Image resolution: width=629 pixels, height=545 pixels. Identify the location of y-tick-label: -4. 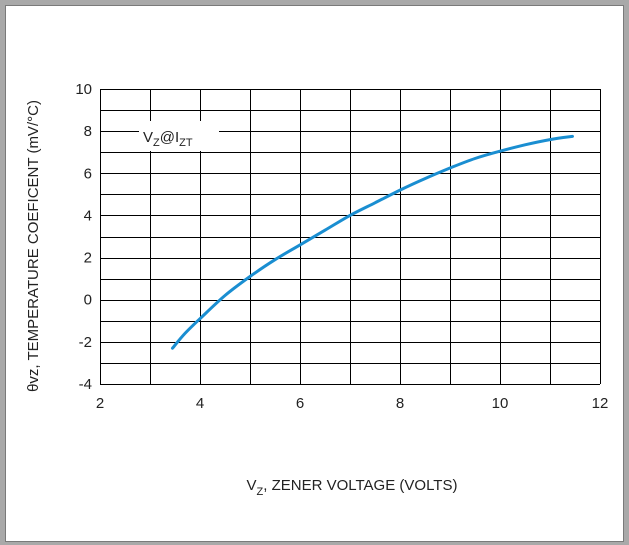
(85, 384).